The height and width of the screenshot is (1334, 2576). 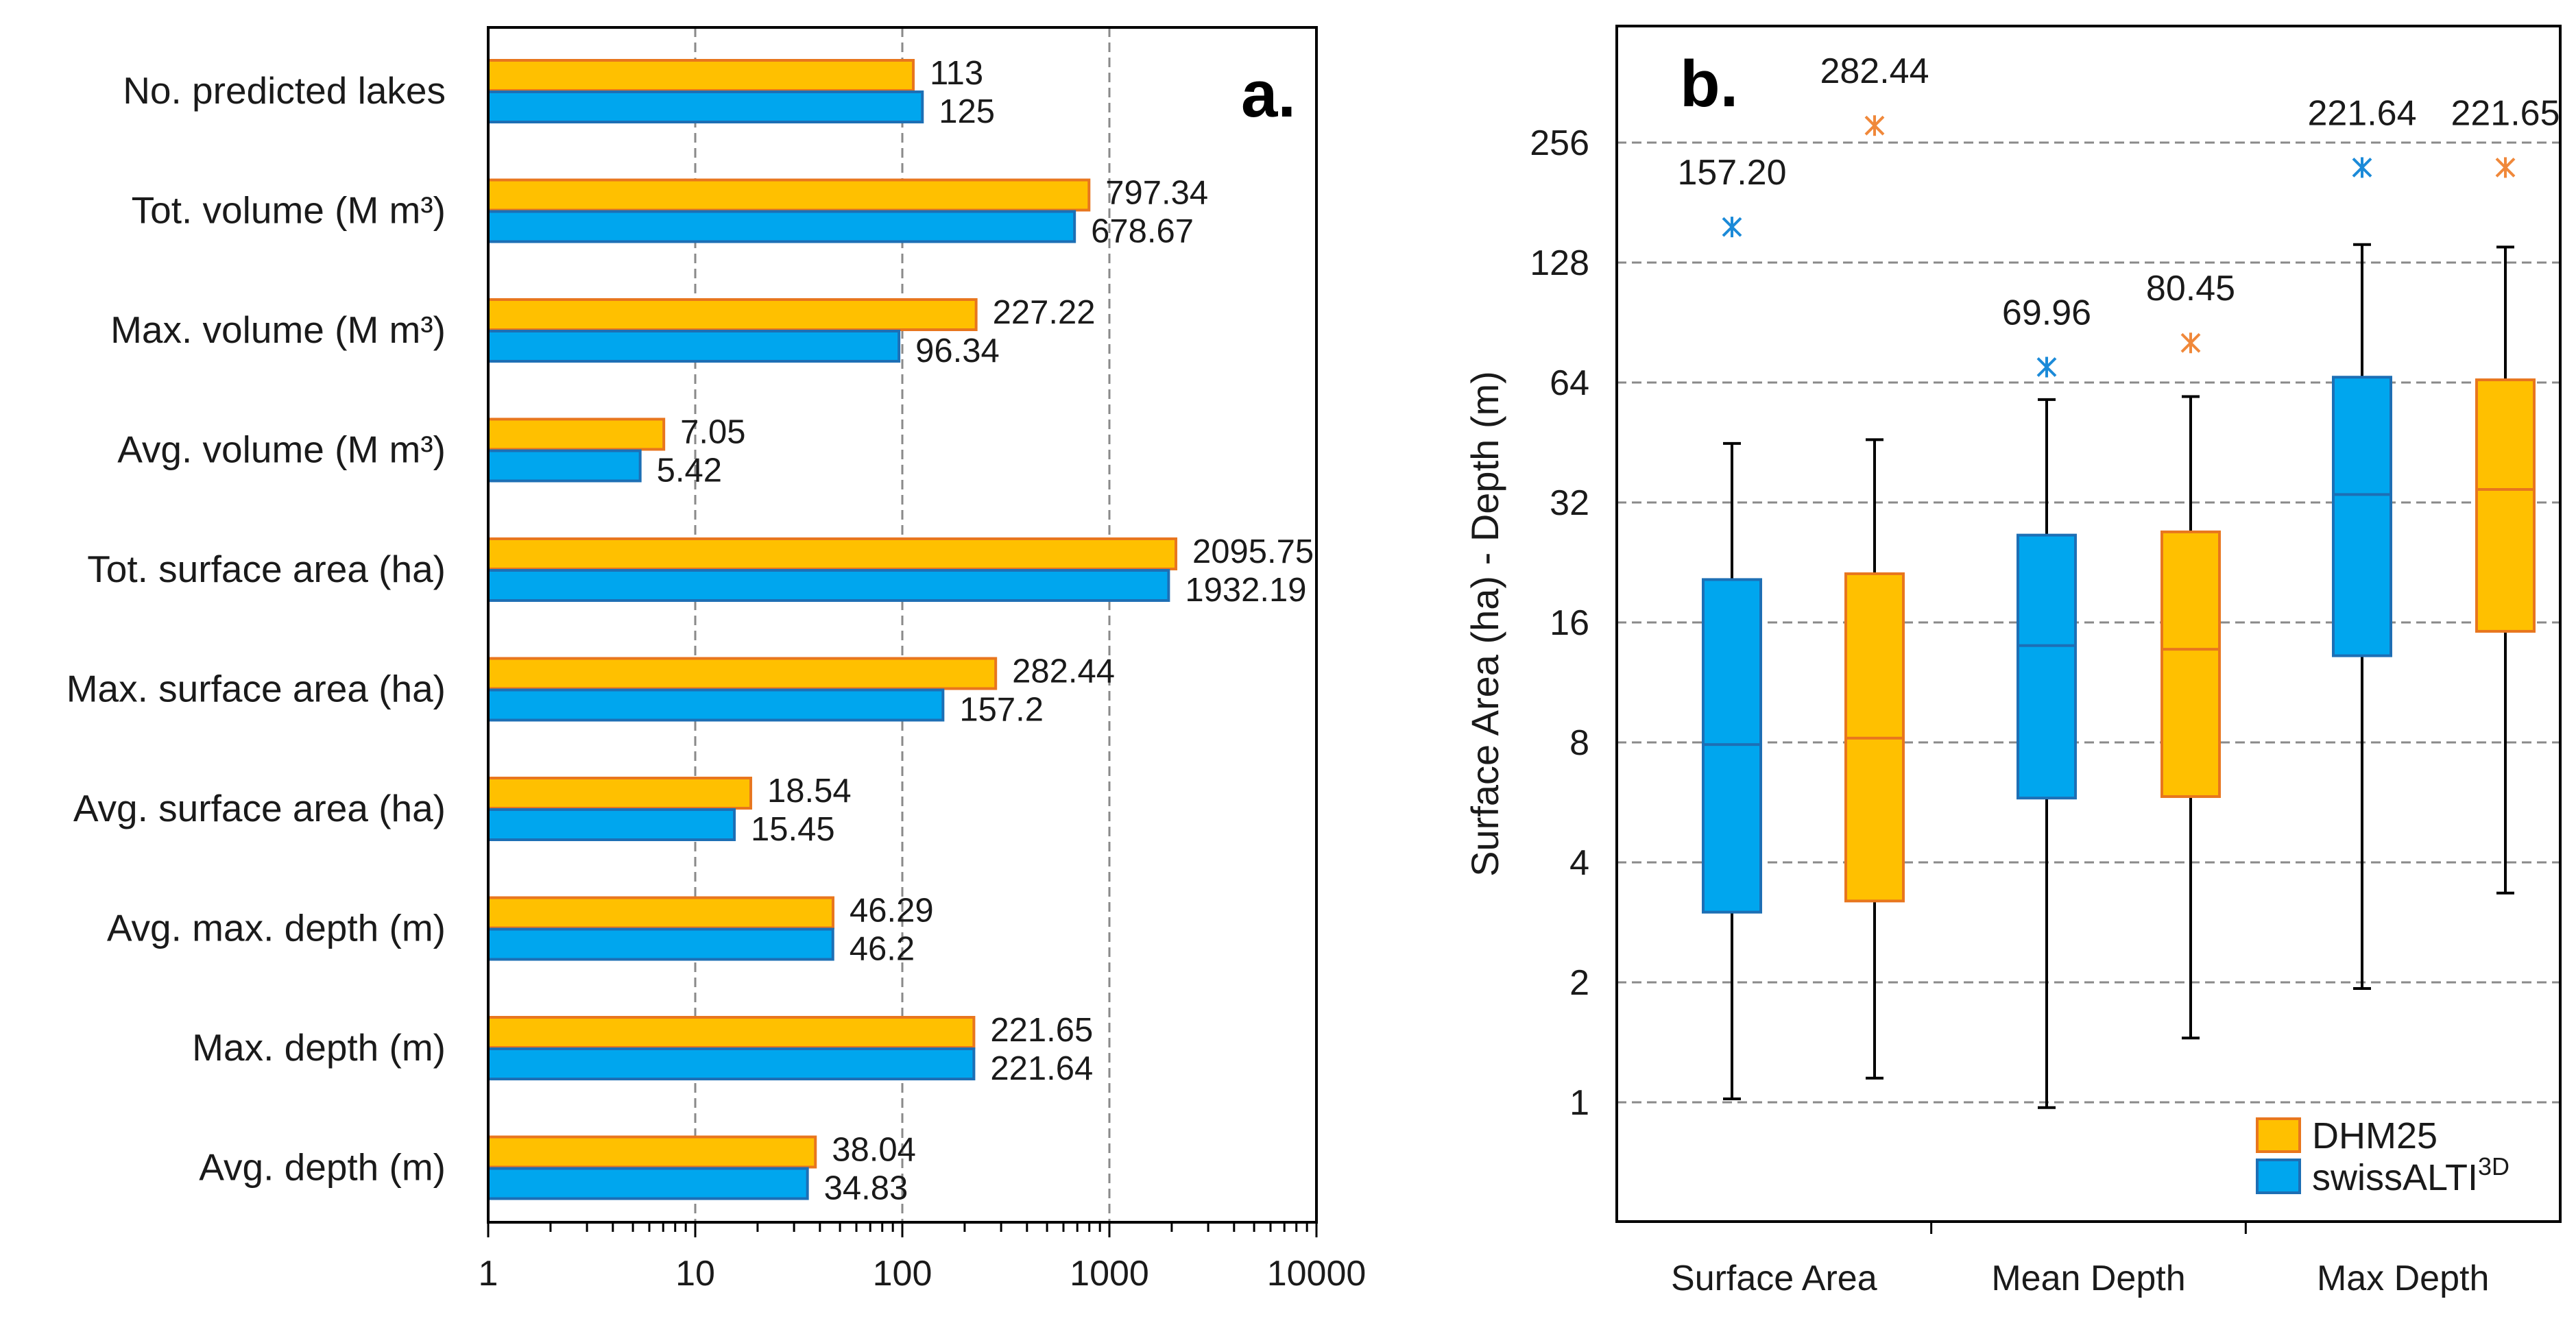 I want to click on box-body-mean-depth-swissalti3d, so click(x=2047, y=666).